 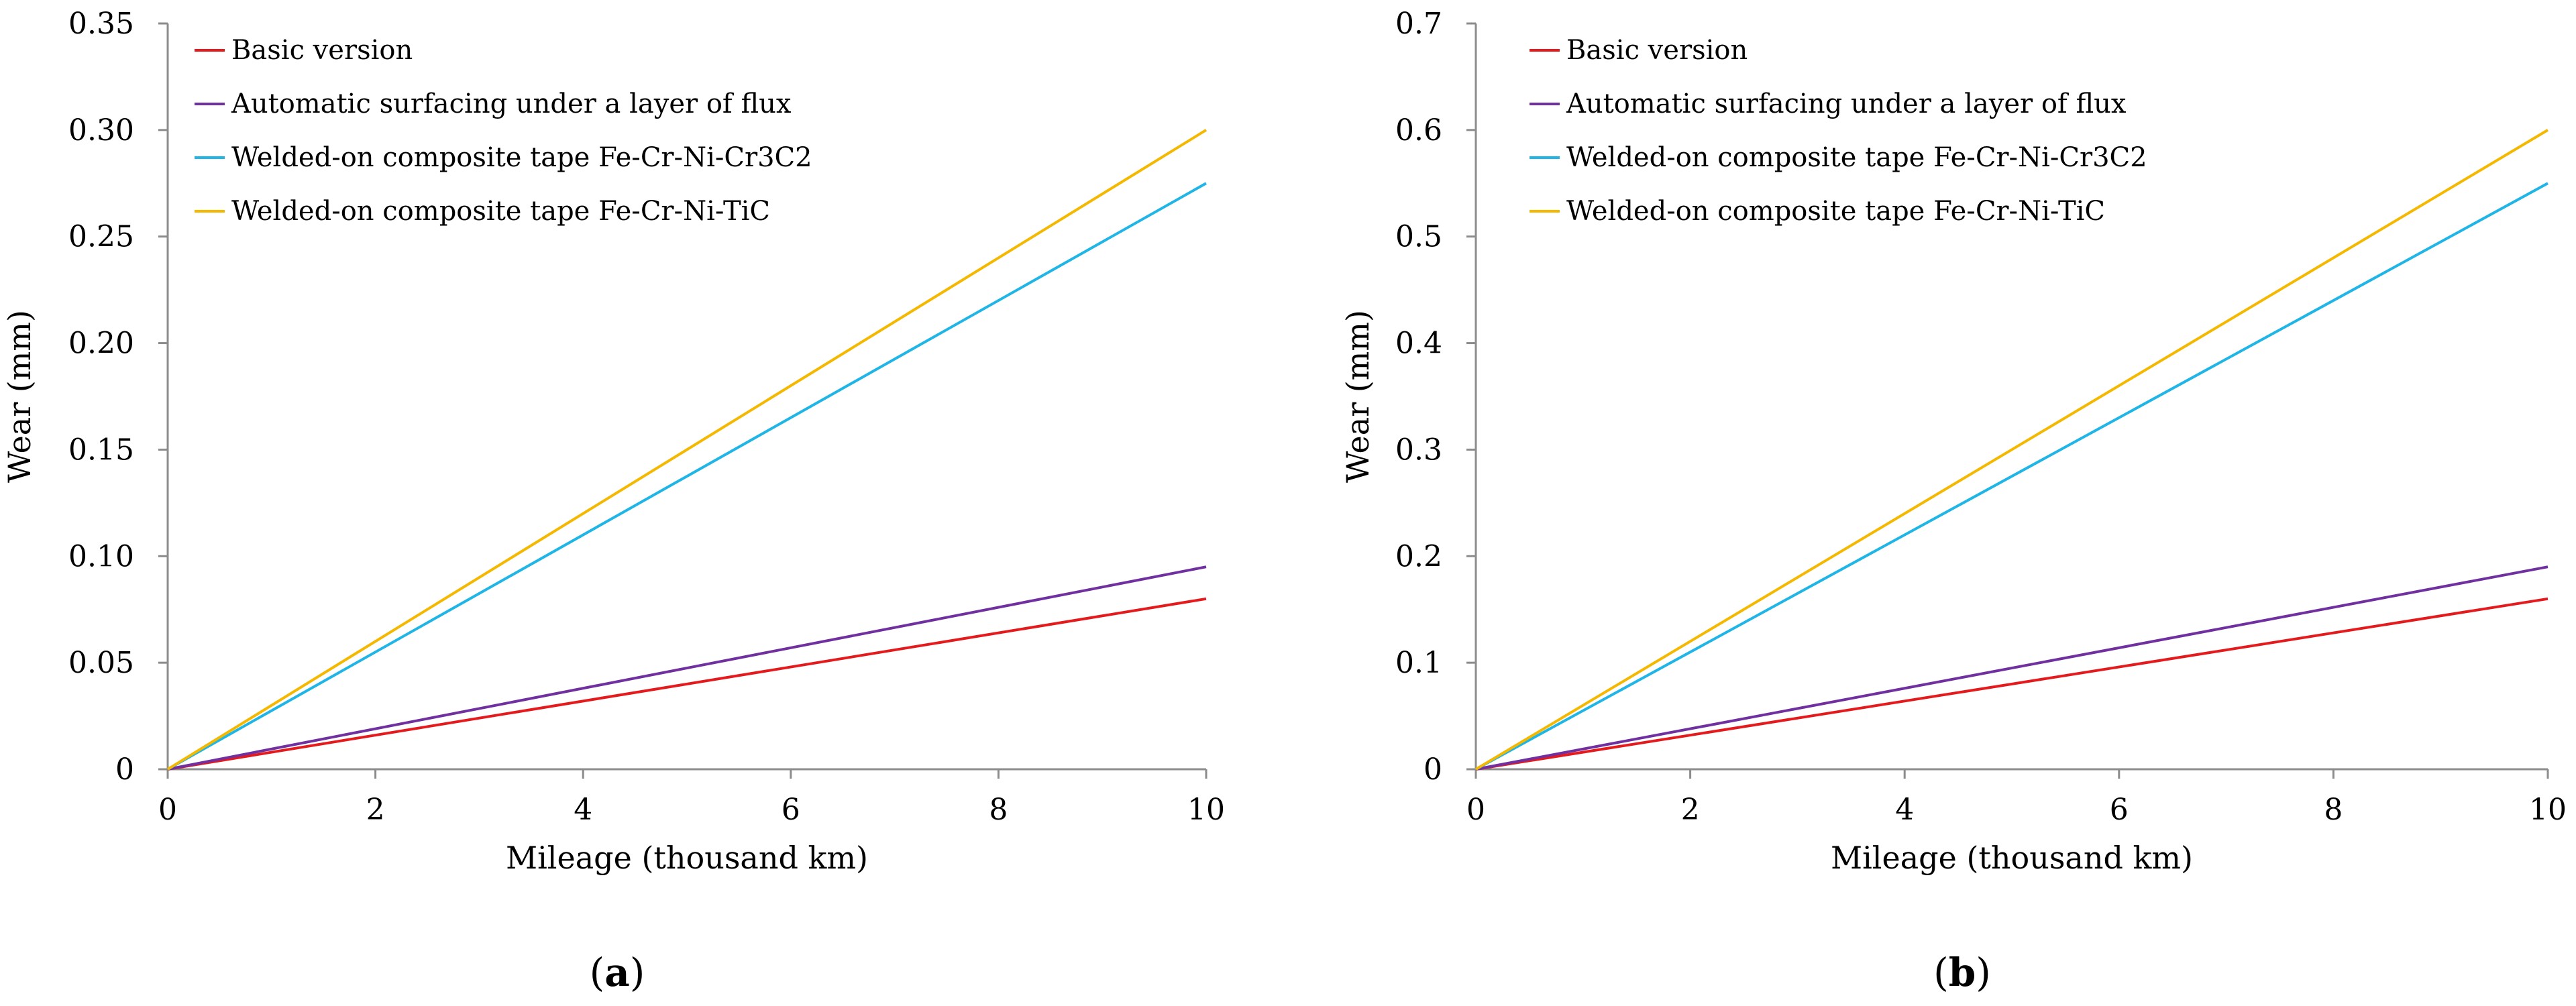 I want to click on y-tick-label: 0.5, so click(x=1418, y=237).